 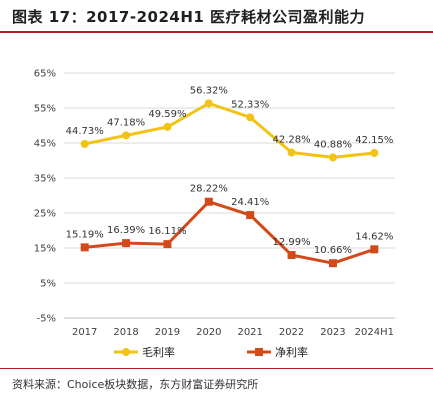 What do you see at coordinates (250, 202) in the screenshot?
I see `data-label: 24.41%` at bounding box center [250, 202].